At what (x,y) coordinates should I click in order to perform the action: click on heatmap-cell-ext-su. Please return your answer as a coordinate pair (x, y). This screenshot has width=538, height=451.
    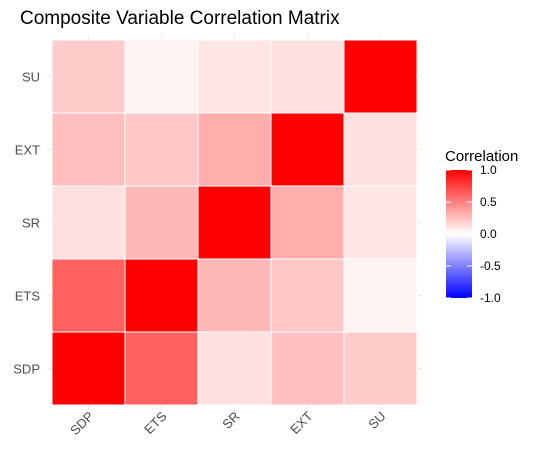
    Looking at the image, I should click on (307, 76).